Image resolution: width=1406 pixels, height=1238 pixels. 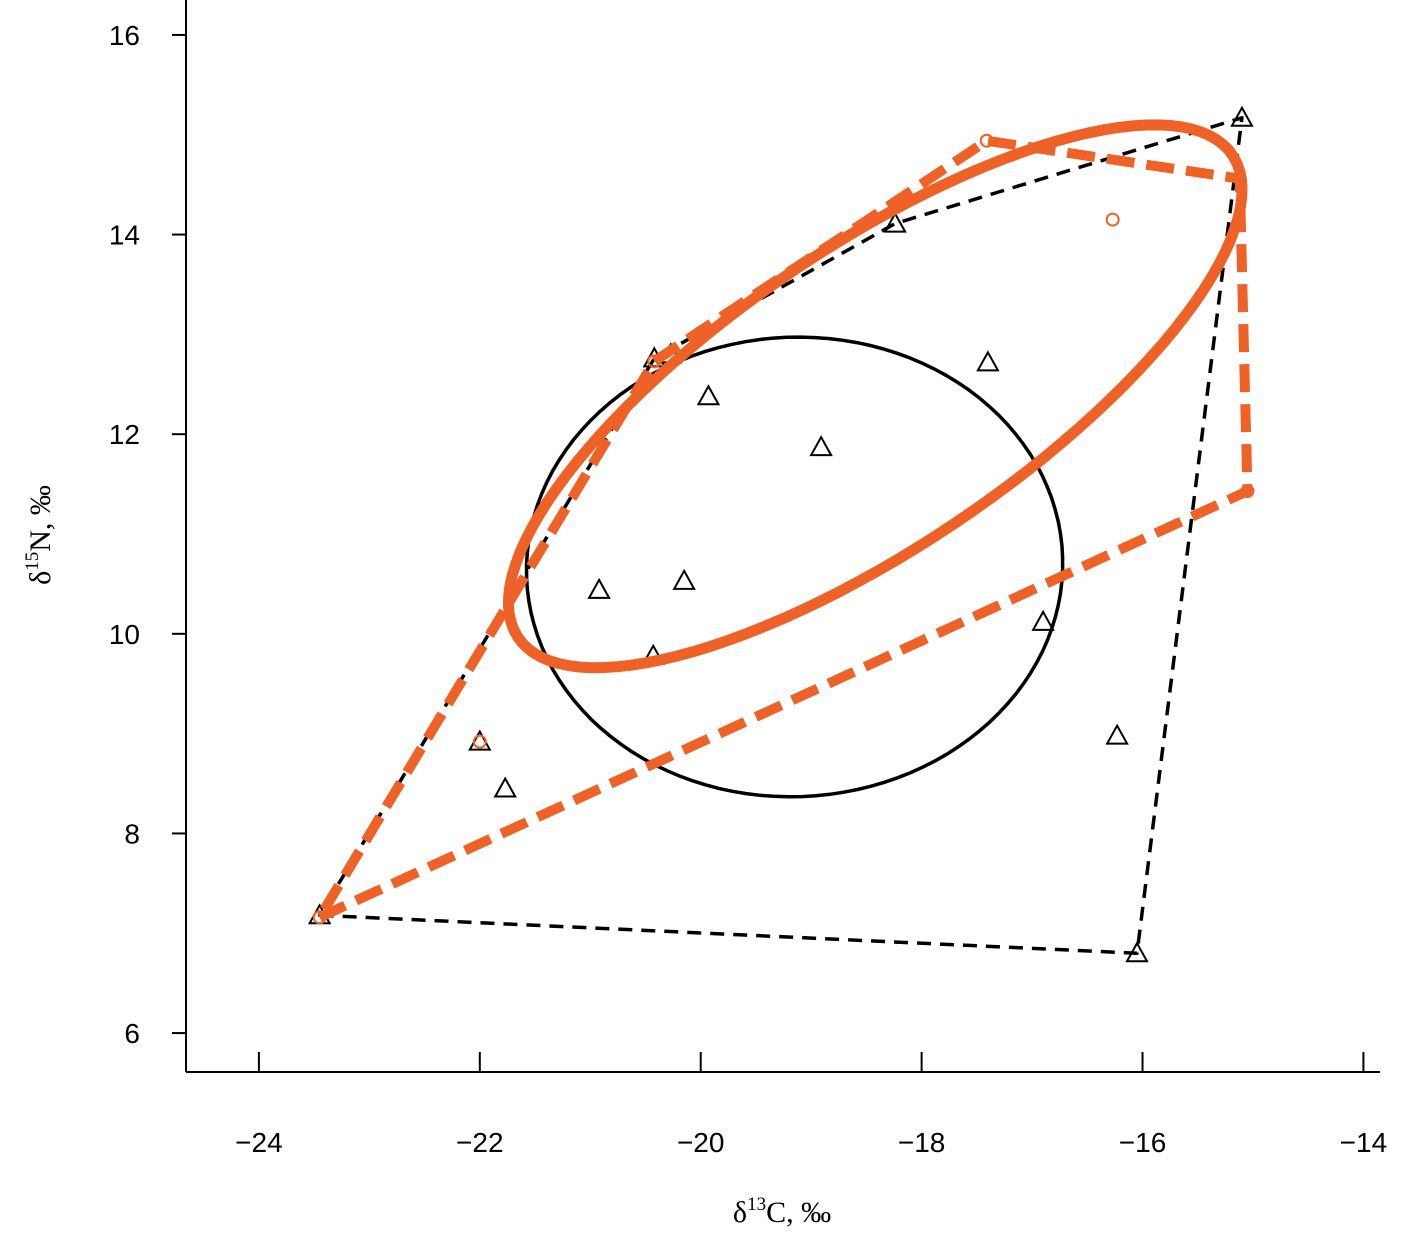 I want to click on x-label-sup: 13, so click(x=756, y=1204).